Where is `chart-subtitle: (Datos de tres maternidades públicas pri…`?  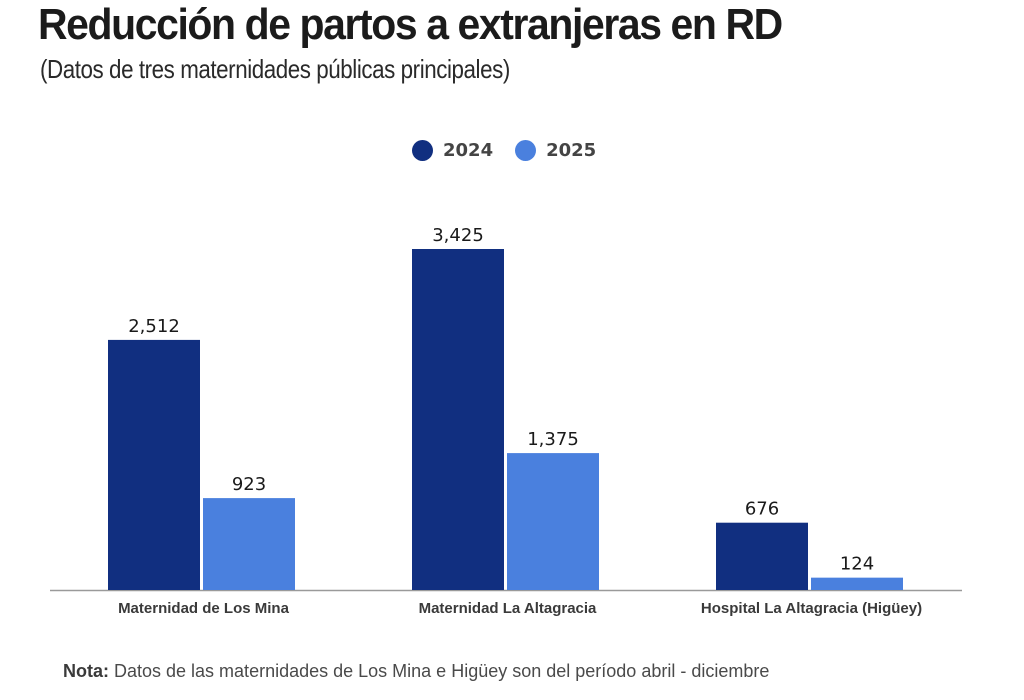
chart-subtitle: (Datos de tres maternidades públicas pri… is located at coordinates (275, 69).